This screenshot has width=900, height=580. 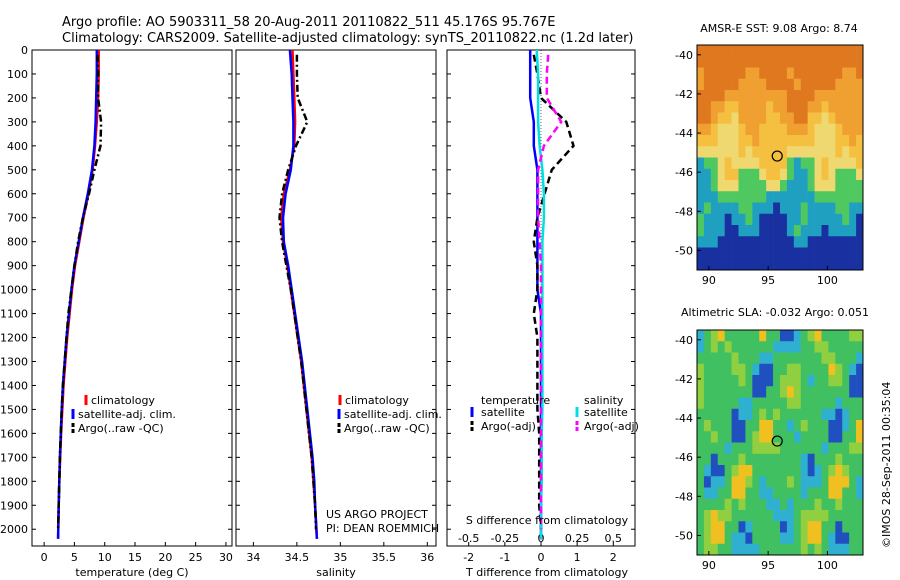 I want to click on diff-xtick-label: 0, so click(x=541, y=557).